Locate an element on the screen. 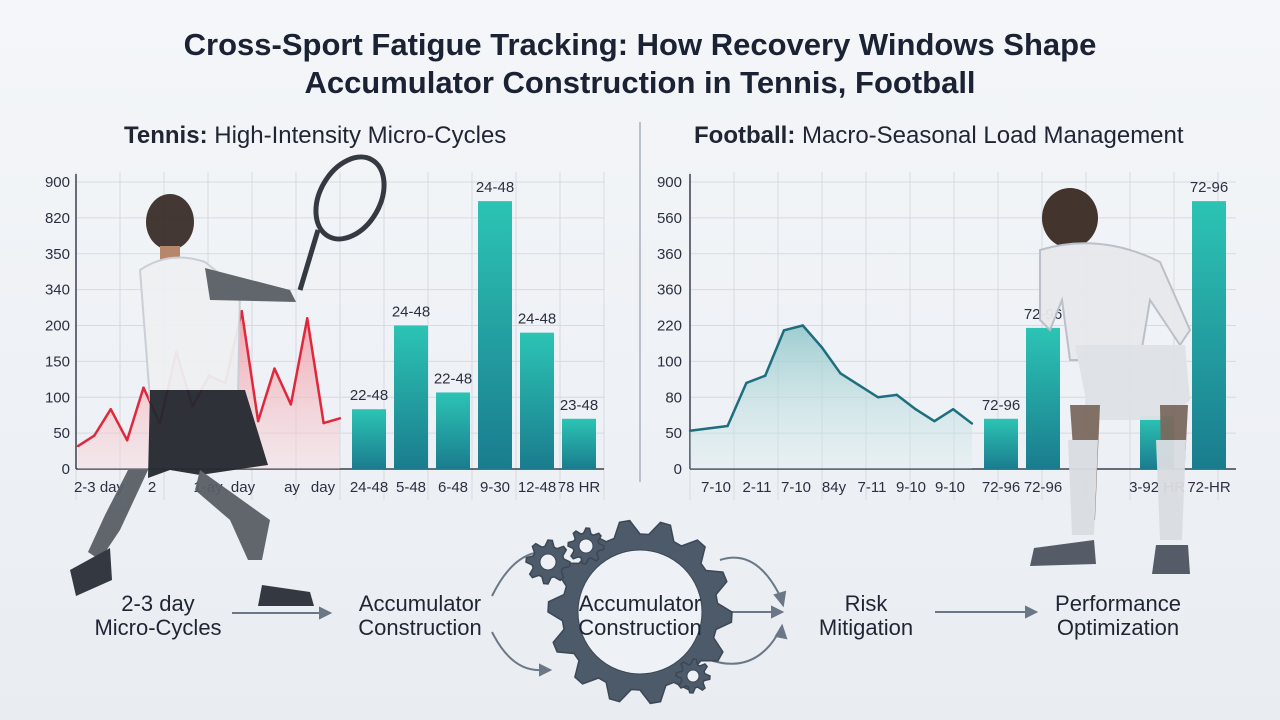  flow-step-5-line-2: Optimization is located at coordinates (1118, 627).